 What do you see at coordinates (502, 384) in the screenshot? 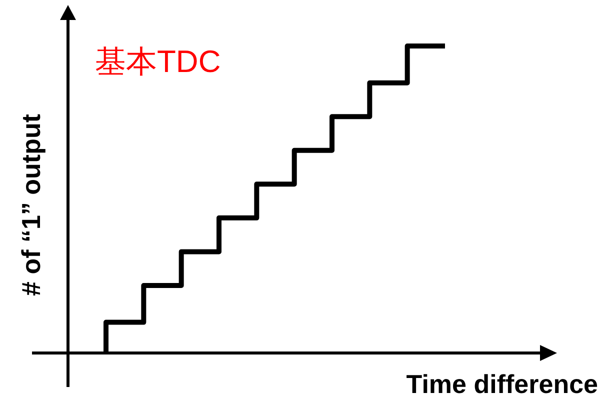
I see `x-axis-title: Time difference` at bounding box center [502, 384].